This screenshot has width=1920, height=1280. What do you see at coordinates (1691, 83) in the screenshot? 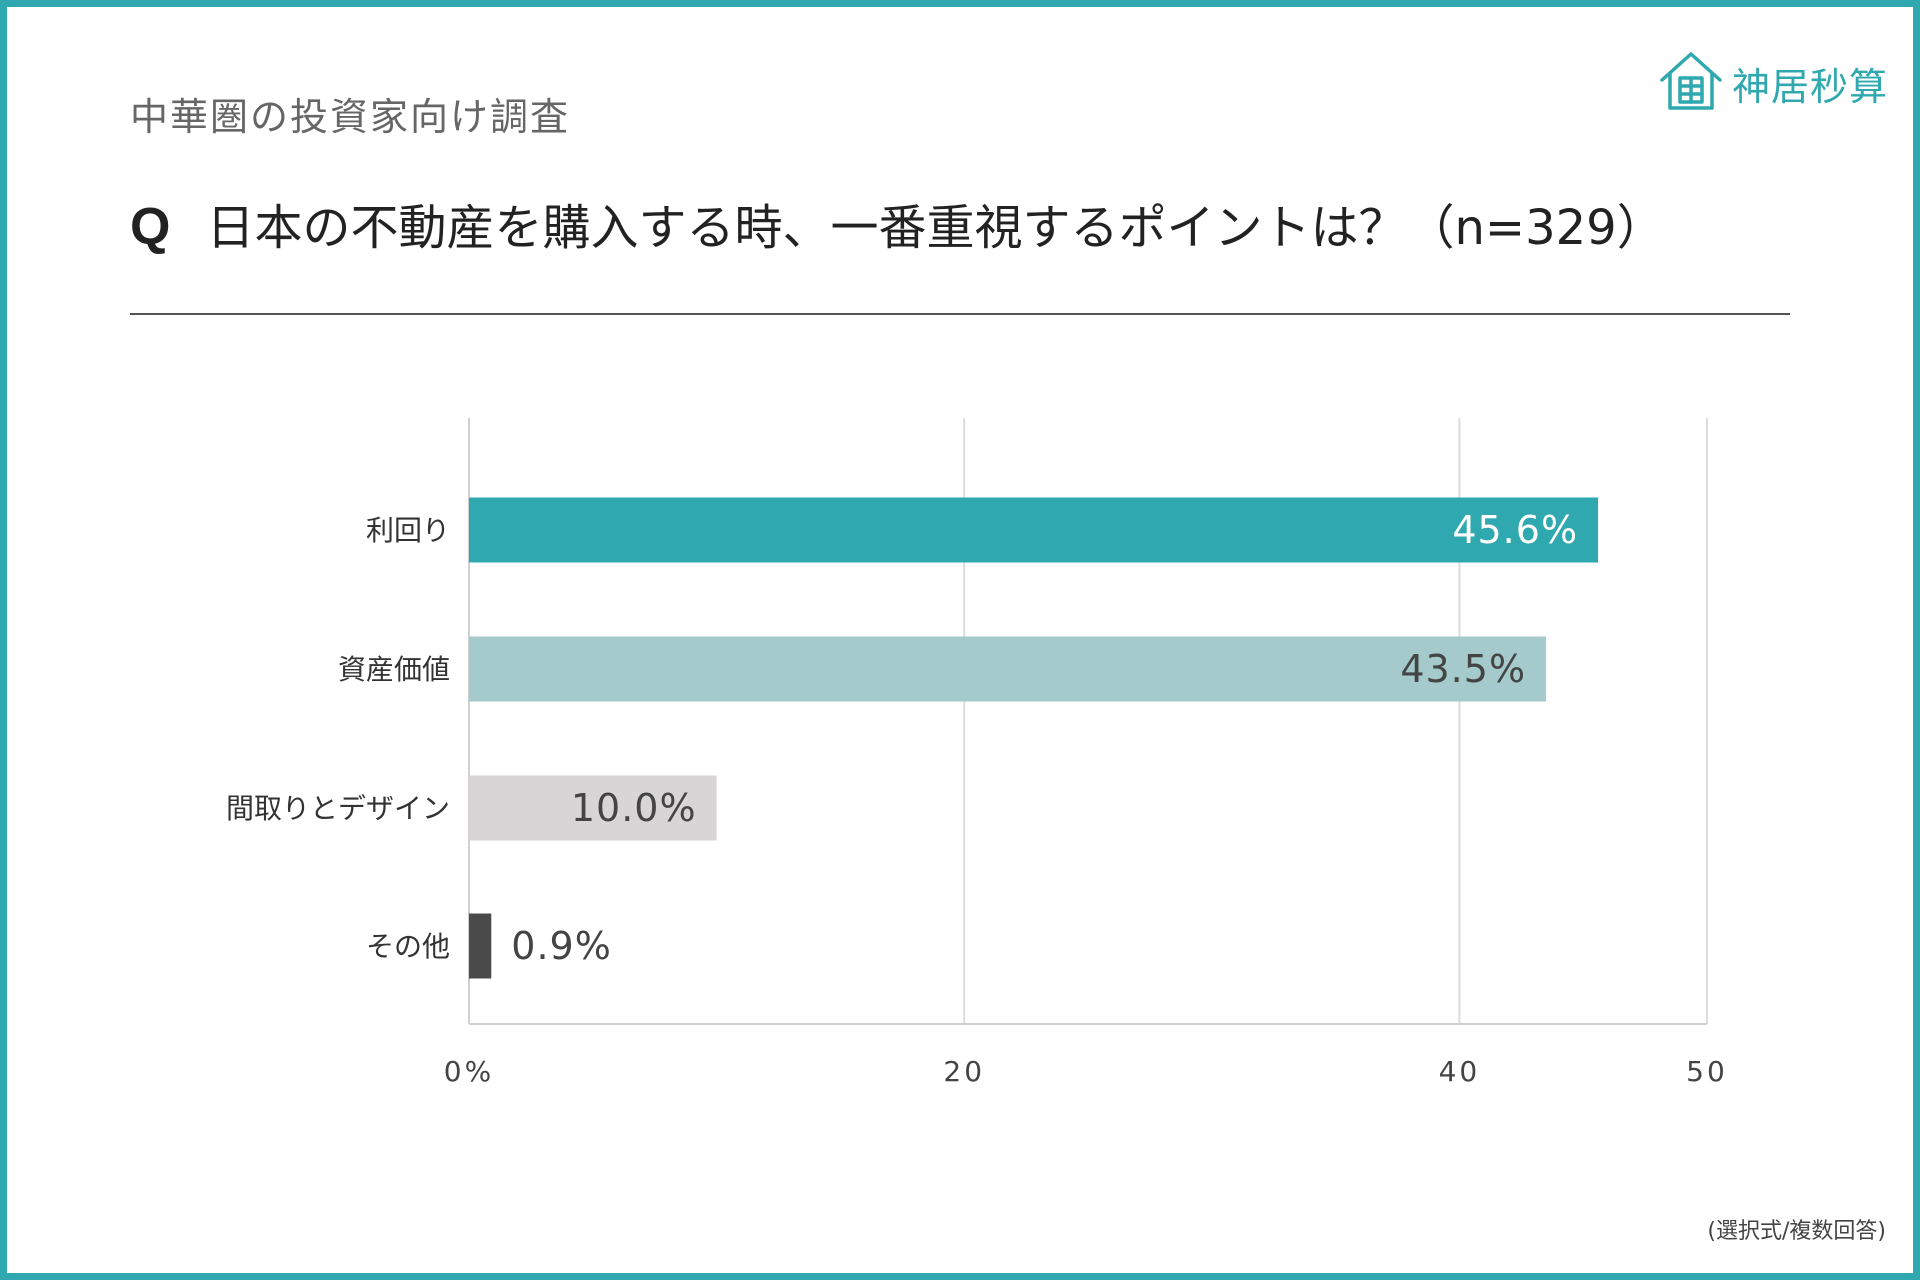
I see `house-grid-icon` at bounding box center [1691, 83].